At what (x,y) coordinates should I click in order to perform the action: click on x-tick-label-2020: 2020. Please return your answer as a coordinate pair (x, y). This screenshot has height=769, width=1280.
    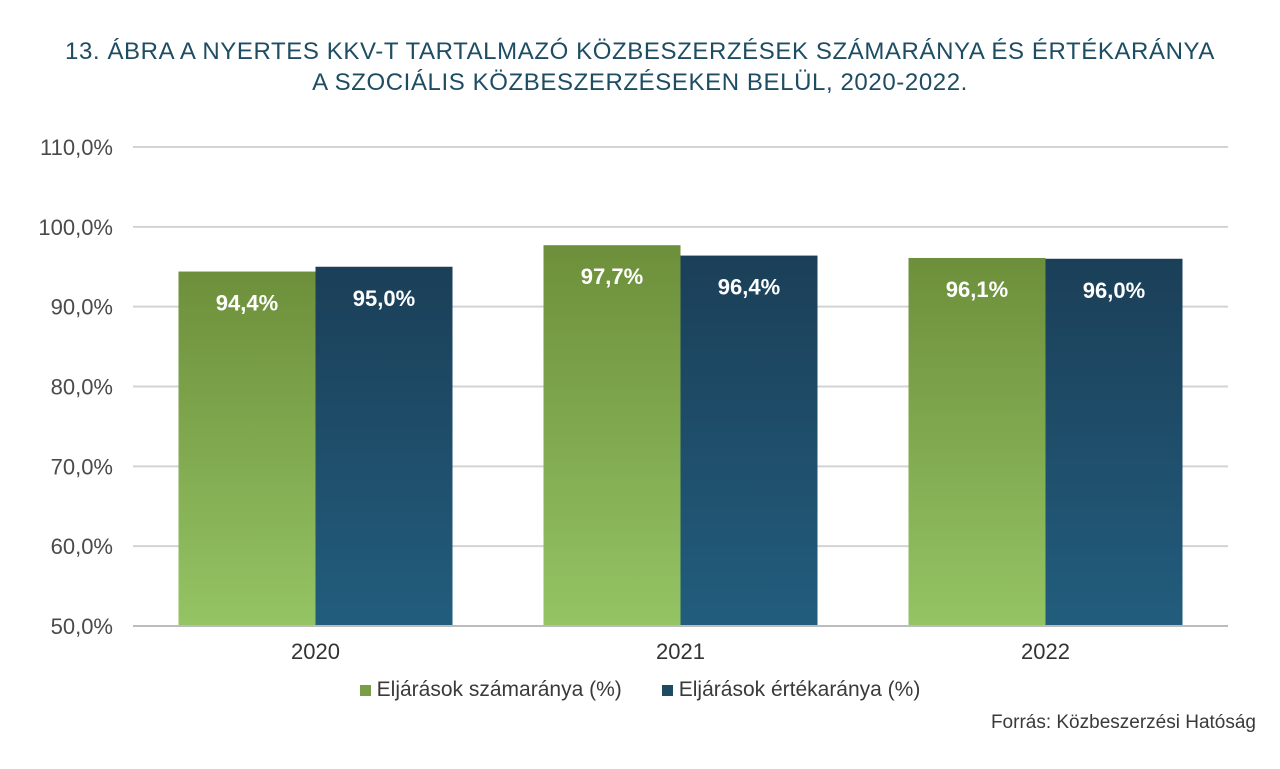
    Looking at the image, I should click on (315, 651).